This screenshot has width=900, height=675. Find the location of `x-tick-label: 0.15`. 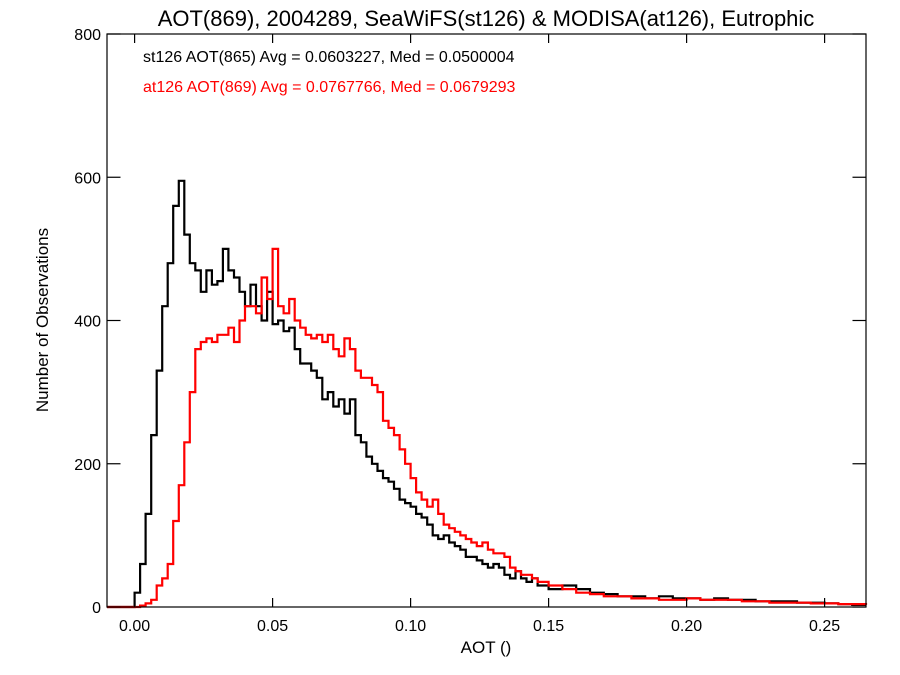

x-tick-label: 0.15 is located at coordinates (548, 626).